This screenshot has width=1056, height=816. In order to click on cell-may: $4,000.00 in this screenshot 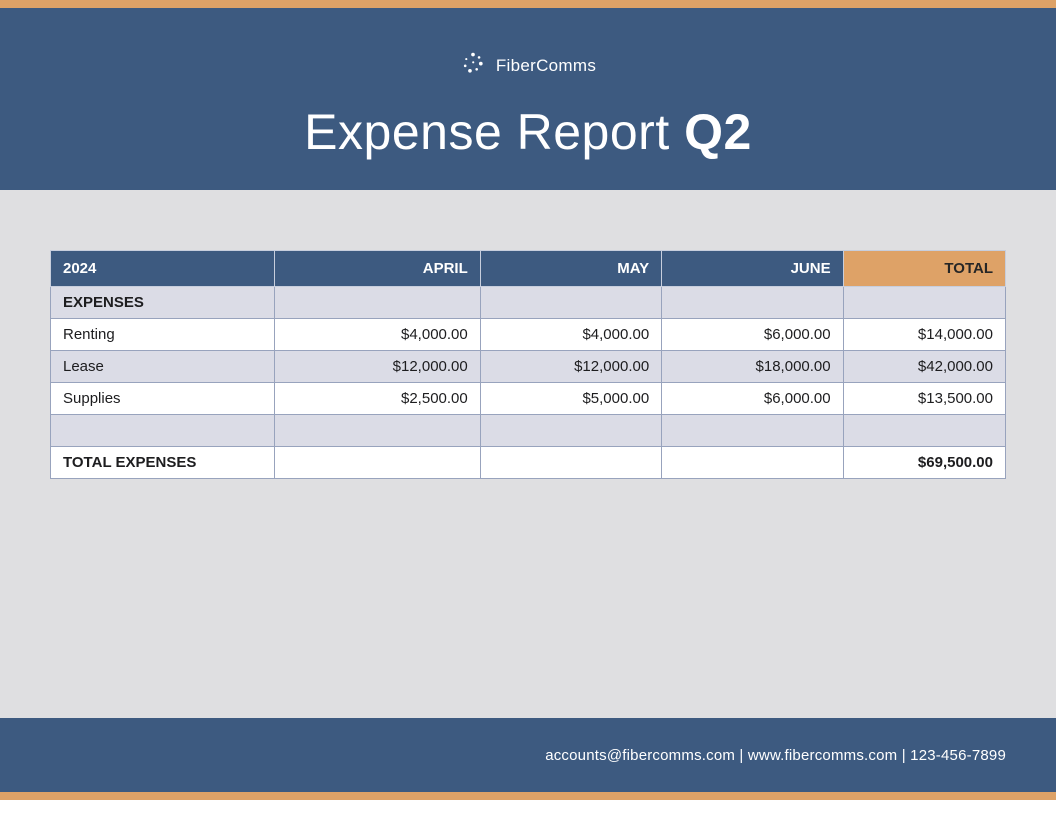, I will do `click(571, 334)`.